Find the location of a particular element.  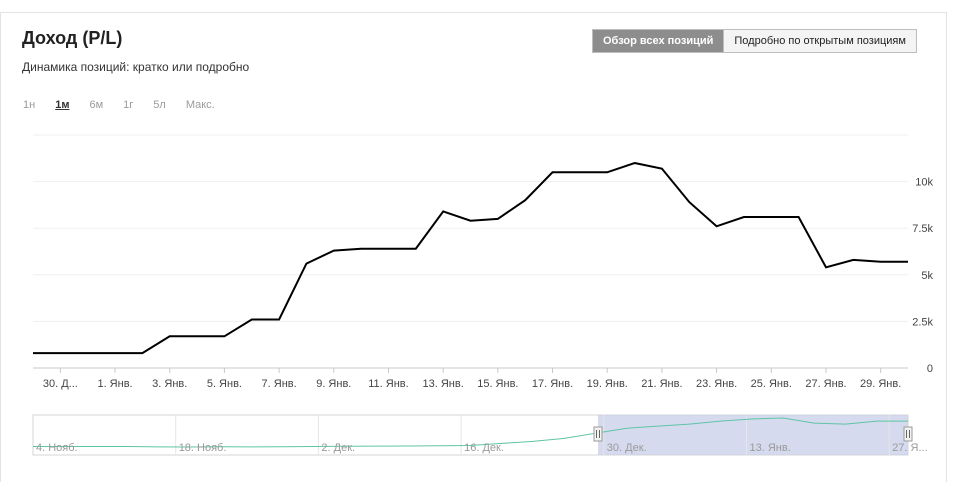

x-tick-label: 27. Янв. is located at coordinates (825, 384).